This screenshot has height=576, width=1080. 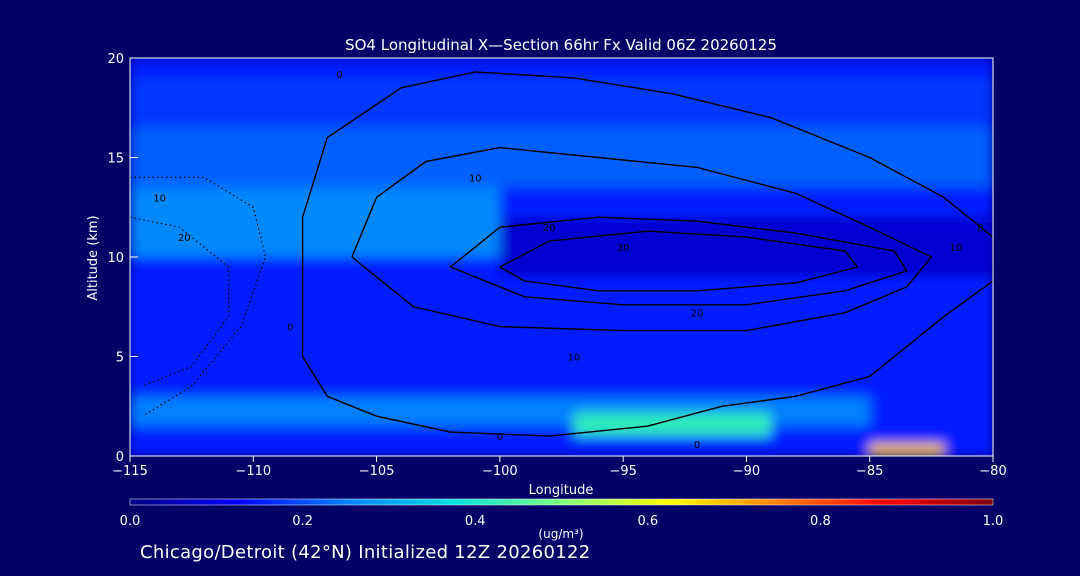 What do you see at coordinates (500, 471) in the screenshot?
I see `x-tick-label: −100` at bounding box center [500, 471].